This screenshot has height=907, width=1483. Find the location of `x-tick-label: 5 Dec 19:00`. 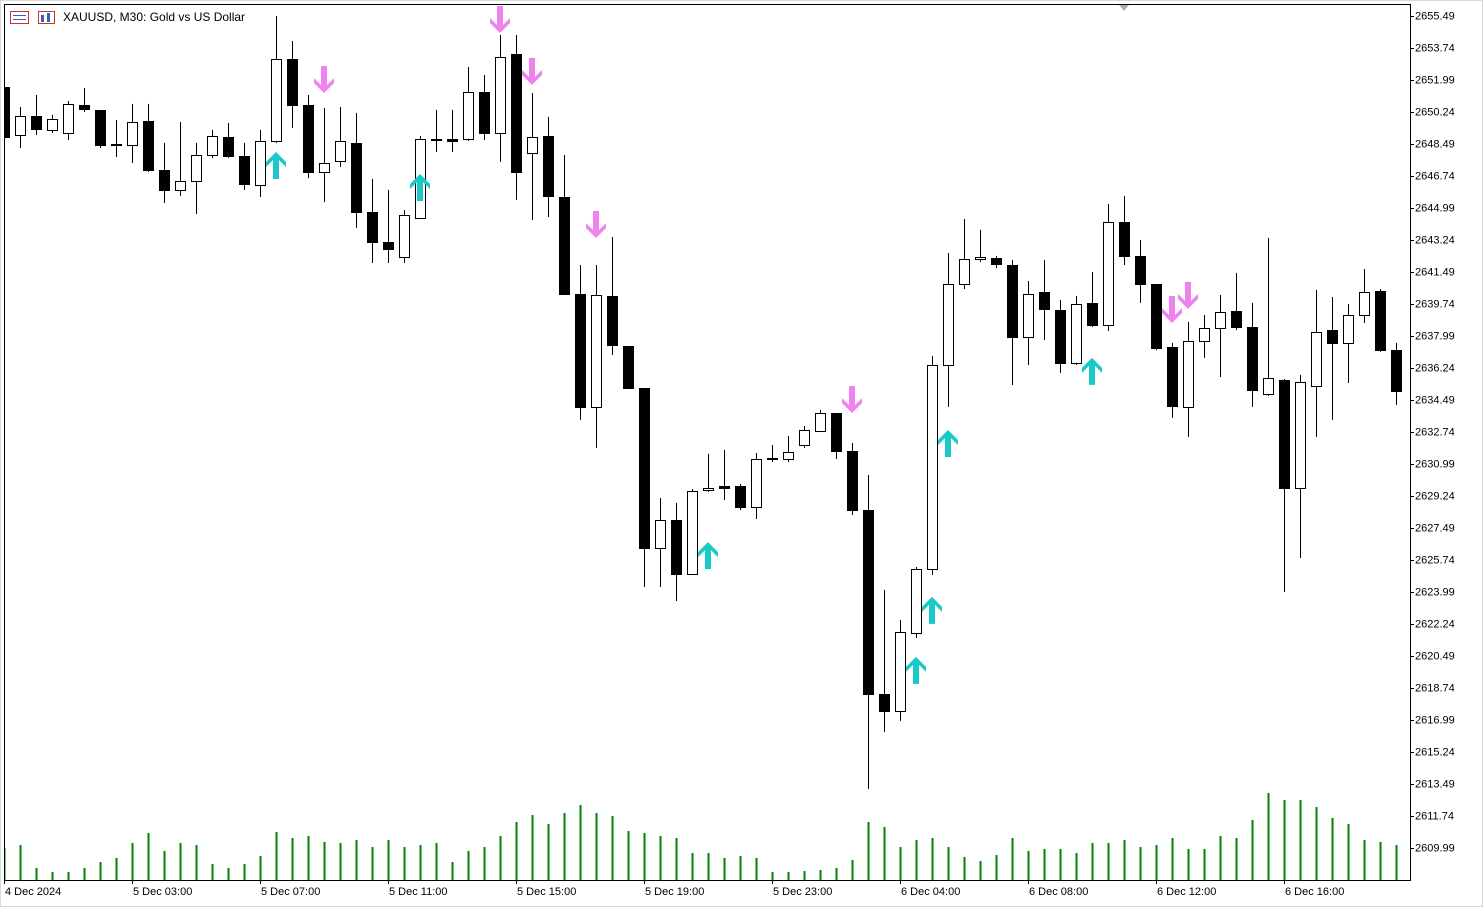

x-tick-label: 5 Dec 19:00 is located at coordinates (674, 892).